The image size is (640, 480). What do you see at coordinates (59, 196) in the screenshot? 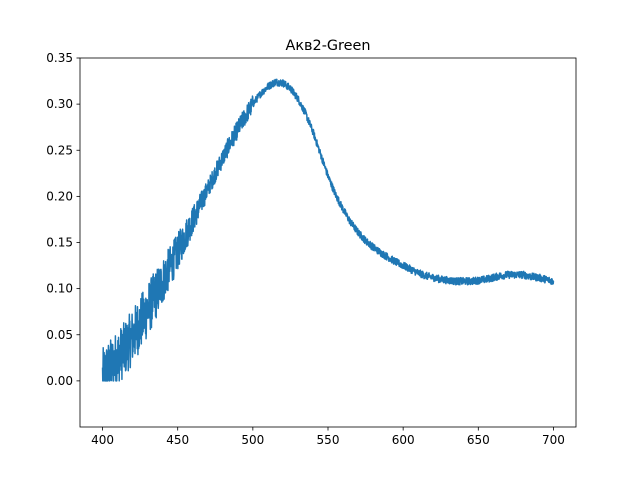
I see `y-tick-label: 0.20` at bounding box center [59, 196].